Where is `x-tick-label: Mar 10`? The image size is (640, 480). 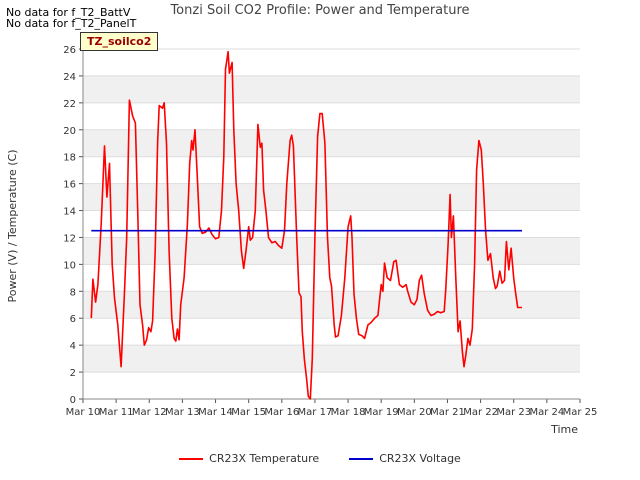 x-tick-label: Mar 10 is located at coordinates (83, 412).